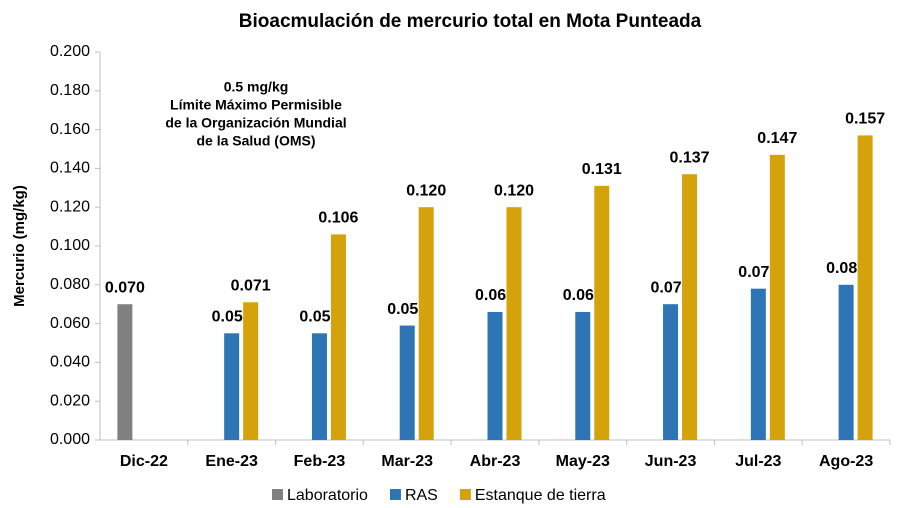 This screenshot has width=898, height=508. What do you see at coordinates (19, 246) in the screenshot?
I see `y-axis-label: Mercurio (mg/kg)` at bounding box center [19, 246].